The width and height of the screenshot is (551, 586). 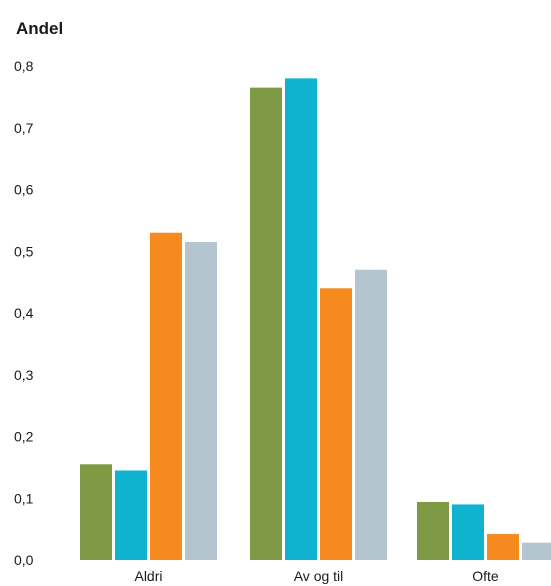 What do you see at coordinates (39, 28) in the screenshot?
I see `y-axis-title: Andel` at bounding box center [39, 28].